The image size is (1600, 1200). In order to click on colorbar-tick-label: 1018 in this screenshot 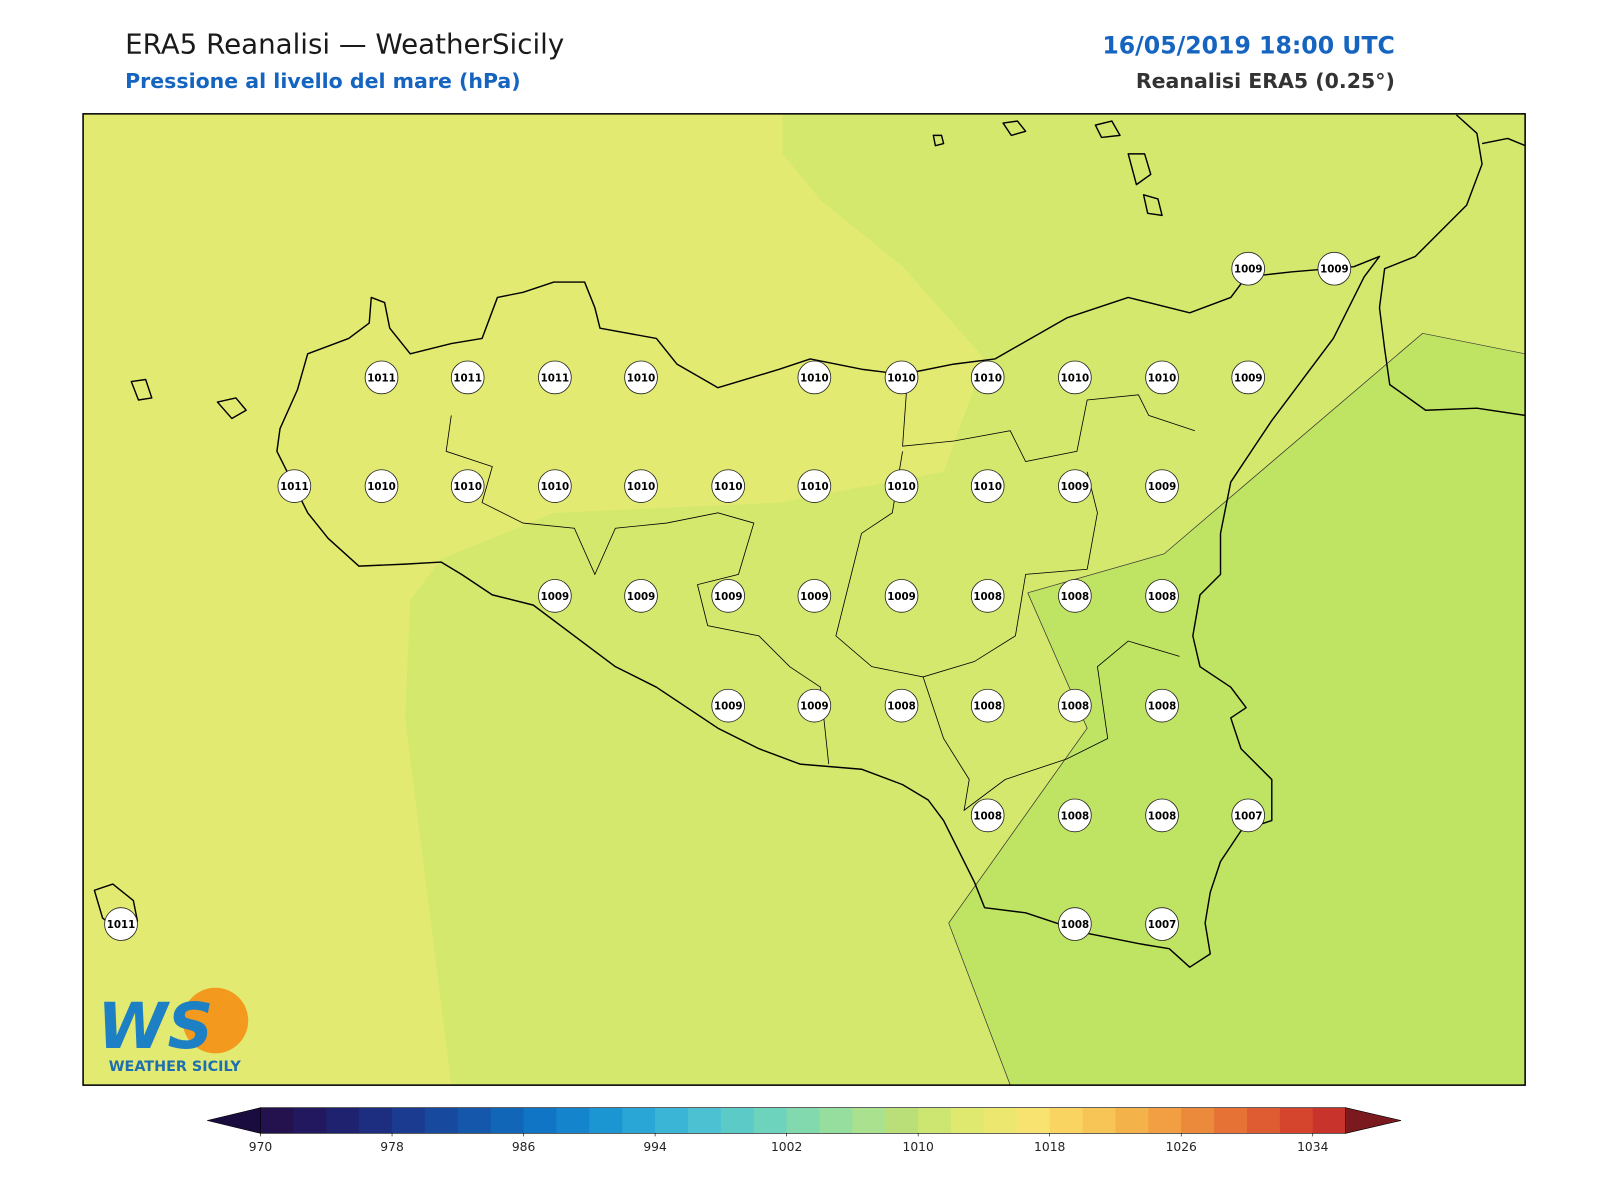, I will do `click(1049, 1147)`.